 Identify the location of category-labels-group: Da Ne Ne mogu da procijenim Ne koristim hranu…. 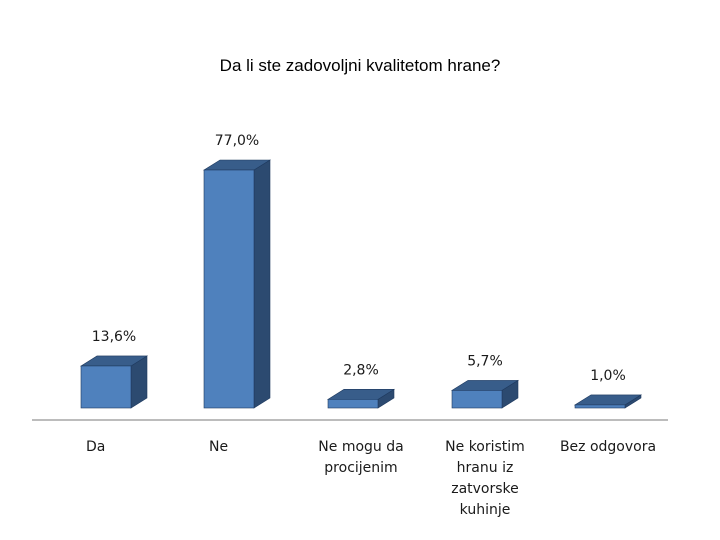
(371, 478).